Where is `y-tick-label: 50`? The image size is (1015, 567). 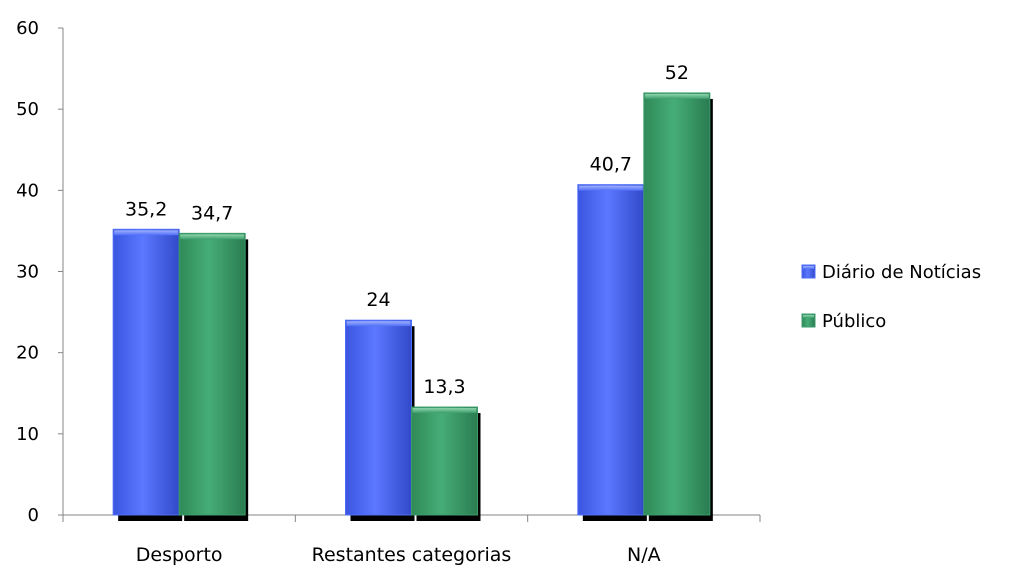 y-tick-label: 50 is located at coordinates (27, 109).